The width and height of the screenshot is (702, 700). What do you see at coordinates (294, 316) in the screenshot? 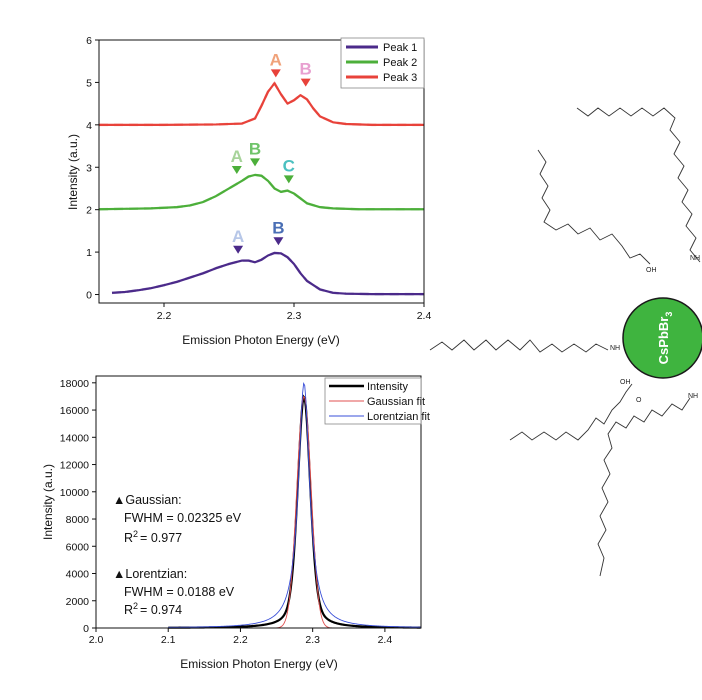
I see `top-x-tick-label: 2.3` at bounding box center [294, 316].